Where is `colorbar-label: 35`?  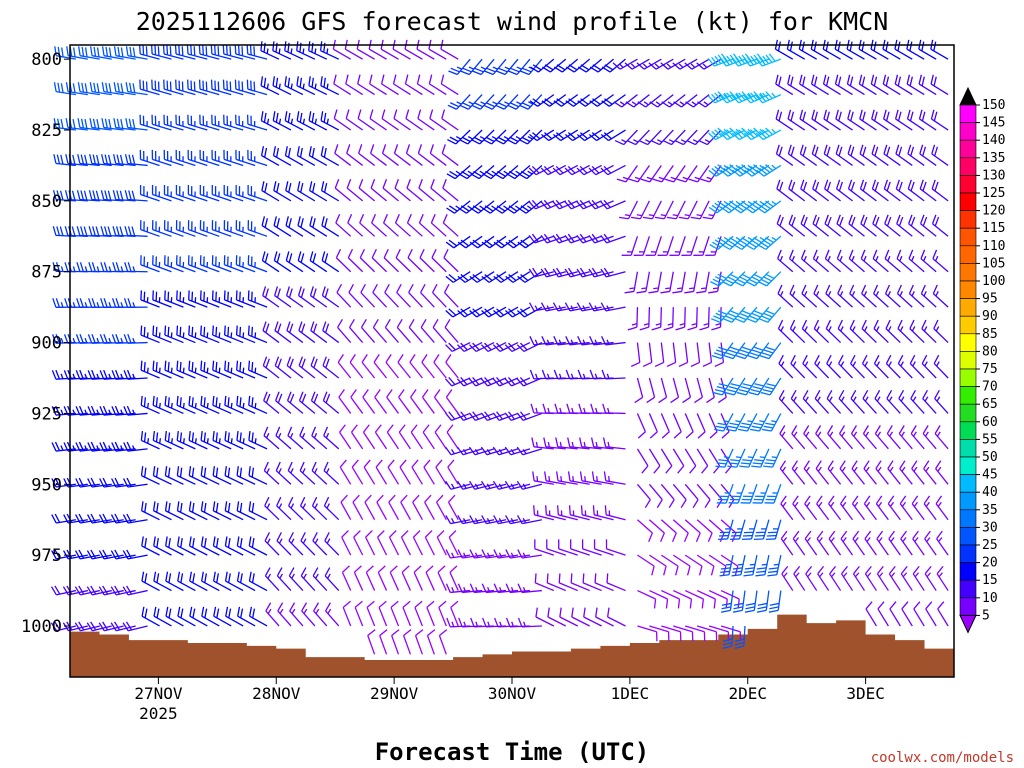
colorbar-label: 35 is located at coordinates (990, 510).